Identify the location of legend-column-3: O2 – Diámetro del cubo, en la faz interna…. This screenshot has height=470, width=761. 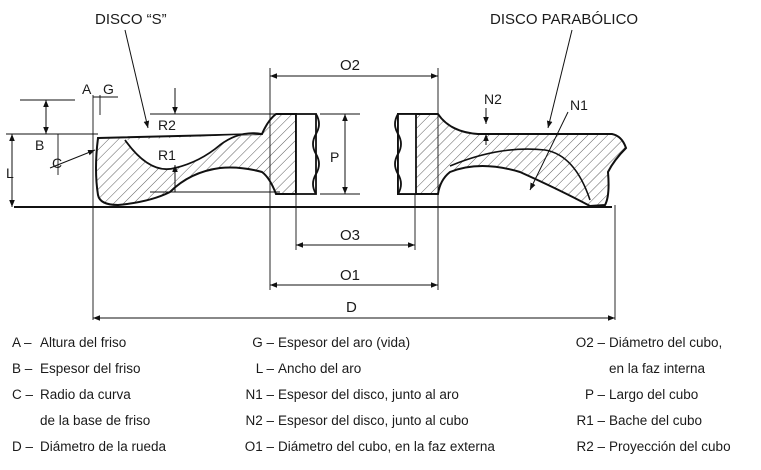
(648, 399).